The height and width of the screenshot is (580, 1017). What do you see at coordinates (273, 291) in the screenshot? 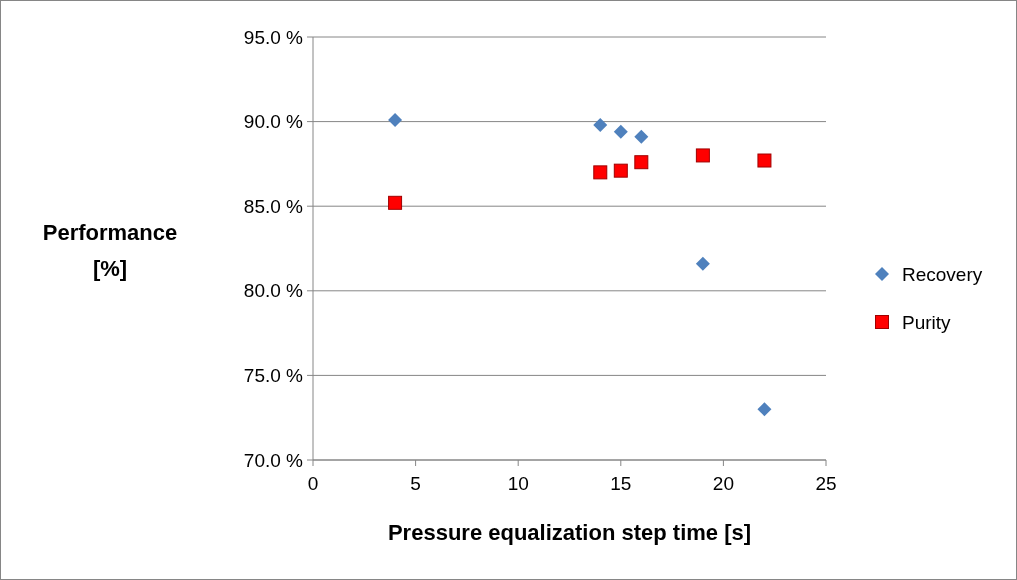
I see `y-tick-label: 80.0 %` at bounding box center [273, 291].